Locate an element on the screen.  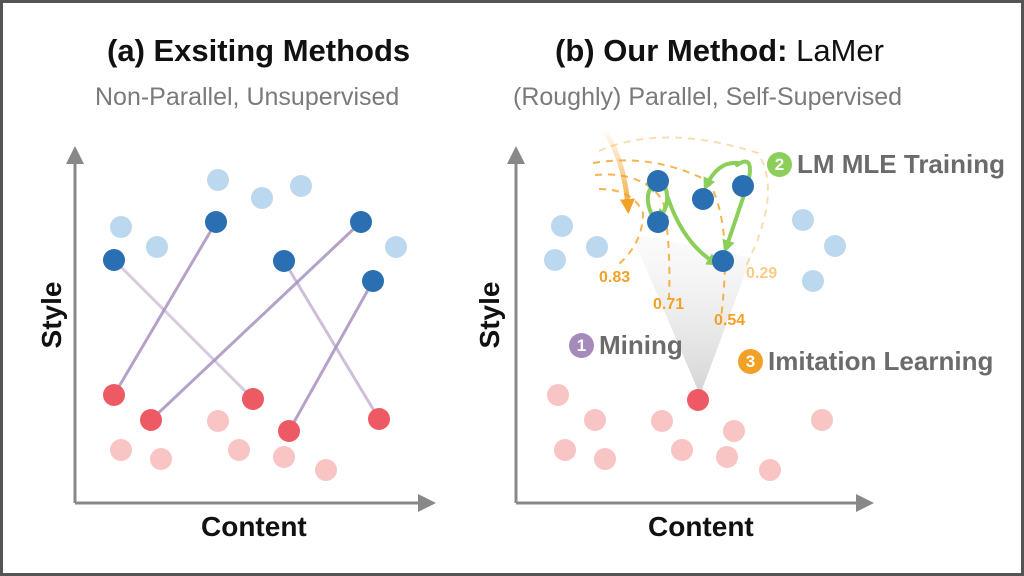
step-imitation-learning: 3 Imitation Learning is located at coordinates (865, 361).